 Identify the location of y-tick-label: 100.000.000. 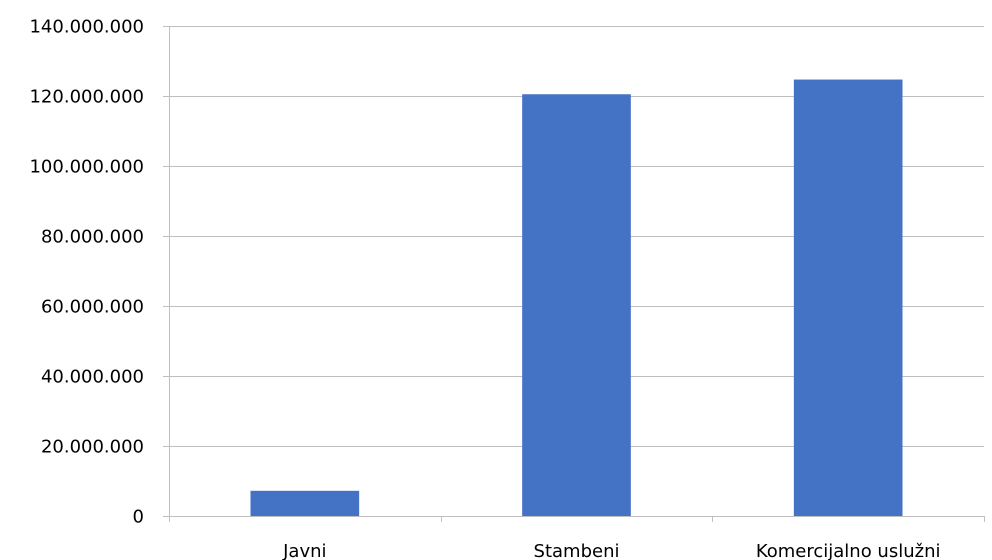
(86, 167).